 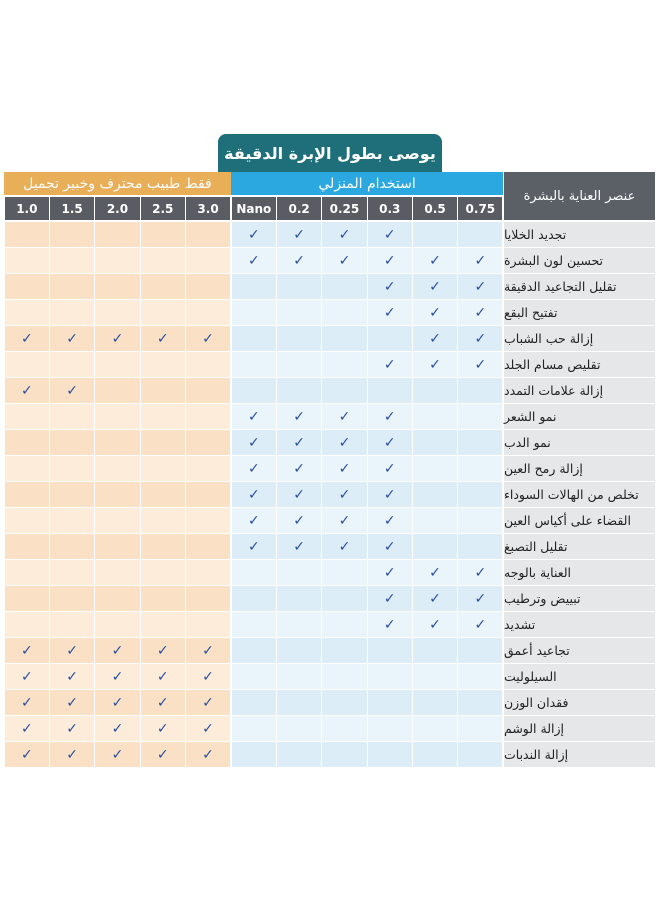 I want to click on column-header: 0.25, so click(x=344, y=208).